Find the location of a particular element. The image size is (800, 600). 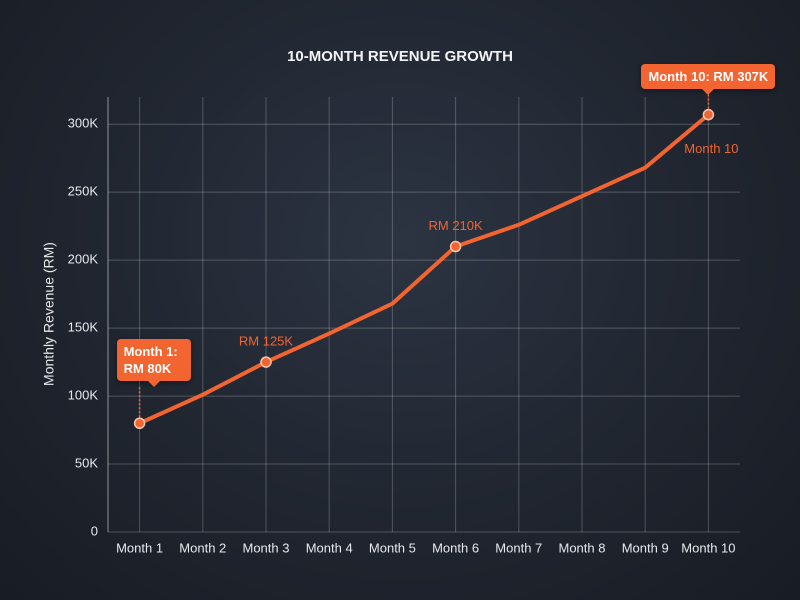

y-axis-label: Monthly Revenue (RM) is located at coordinates (49, 314).